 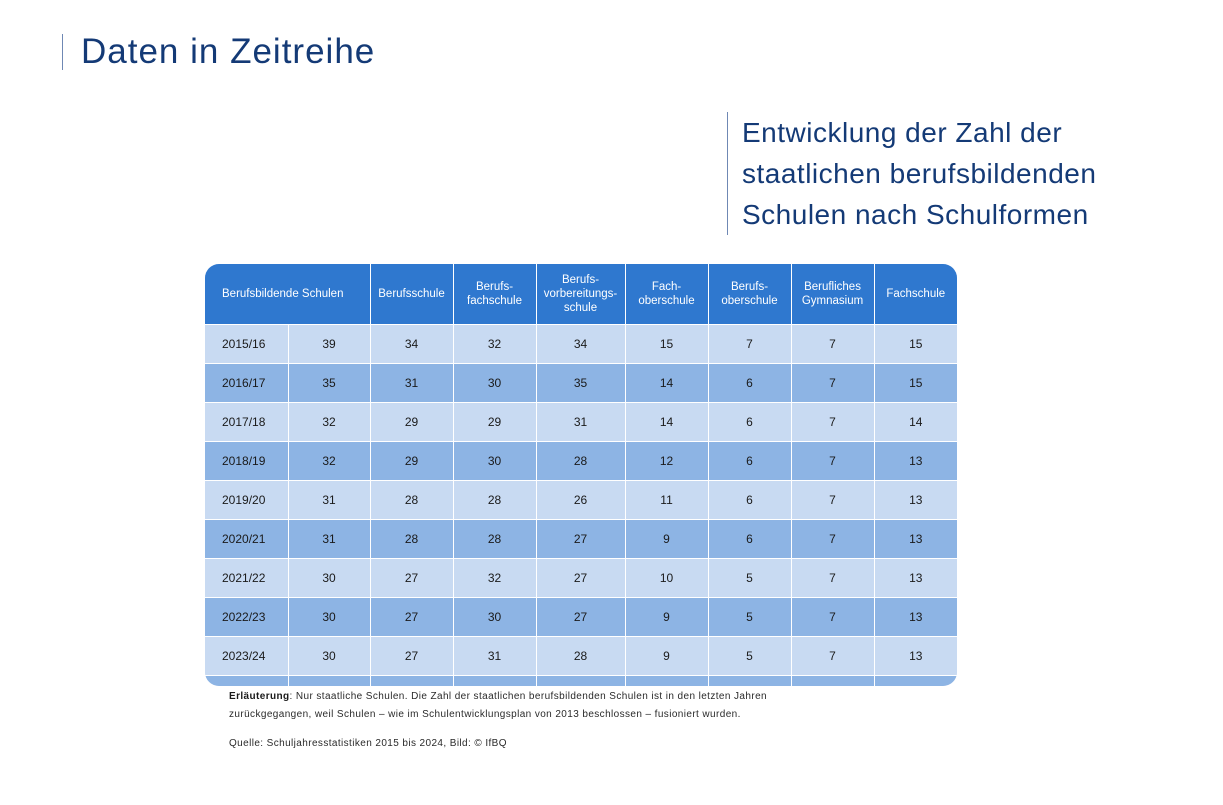 I want to click on column-header-line: Fach-, so click(x=666, y=287).